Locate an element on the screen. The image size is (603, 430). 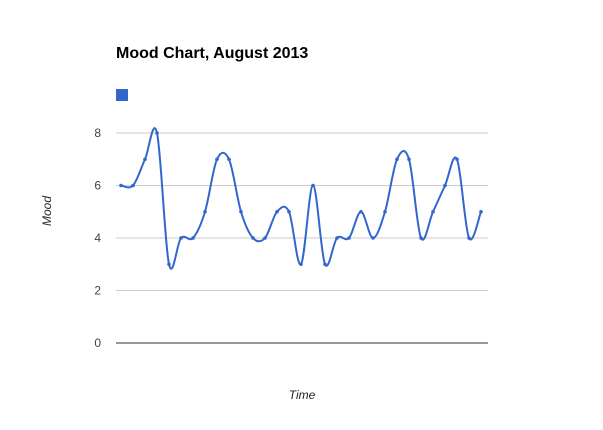
y-tick-label: 4 is located at coordinates (97, 238).